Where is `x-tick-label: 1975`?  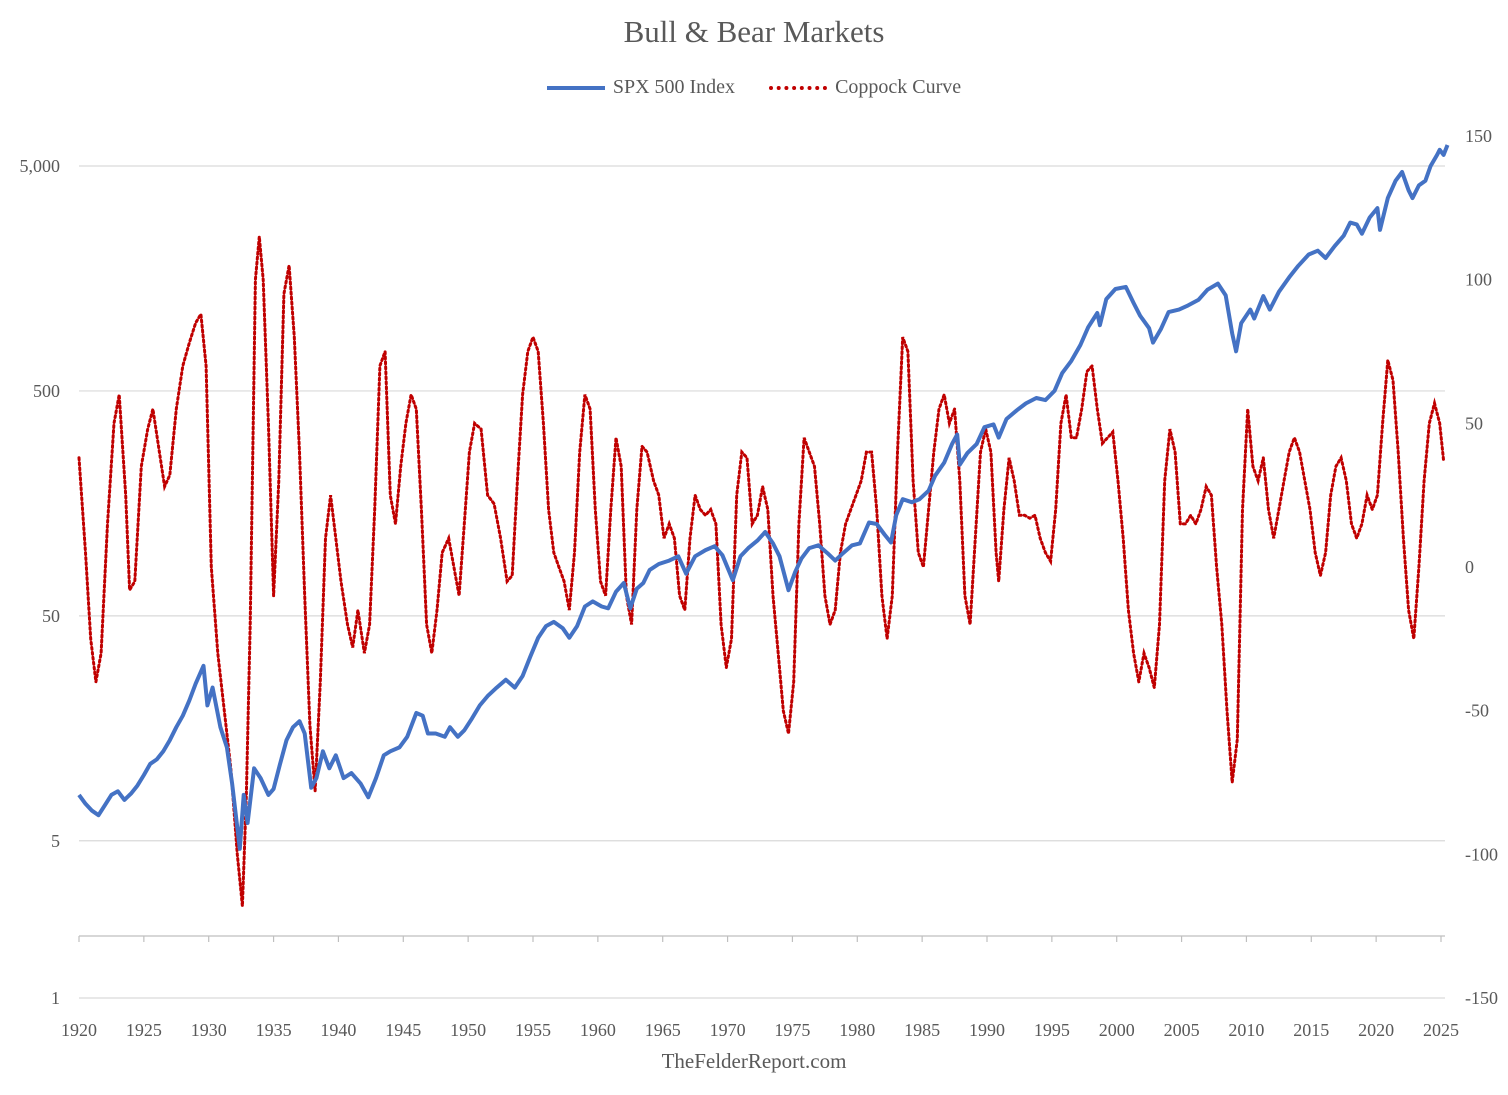
x-tick-label: 1975 is located at coordinates (792, 1030).